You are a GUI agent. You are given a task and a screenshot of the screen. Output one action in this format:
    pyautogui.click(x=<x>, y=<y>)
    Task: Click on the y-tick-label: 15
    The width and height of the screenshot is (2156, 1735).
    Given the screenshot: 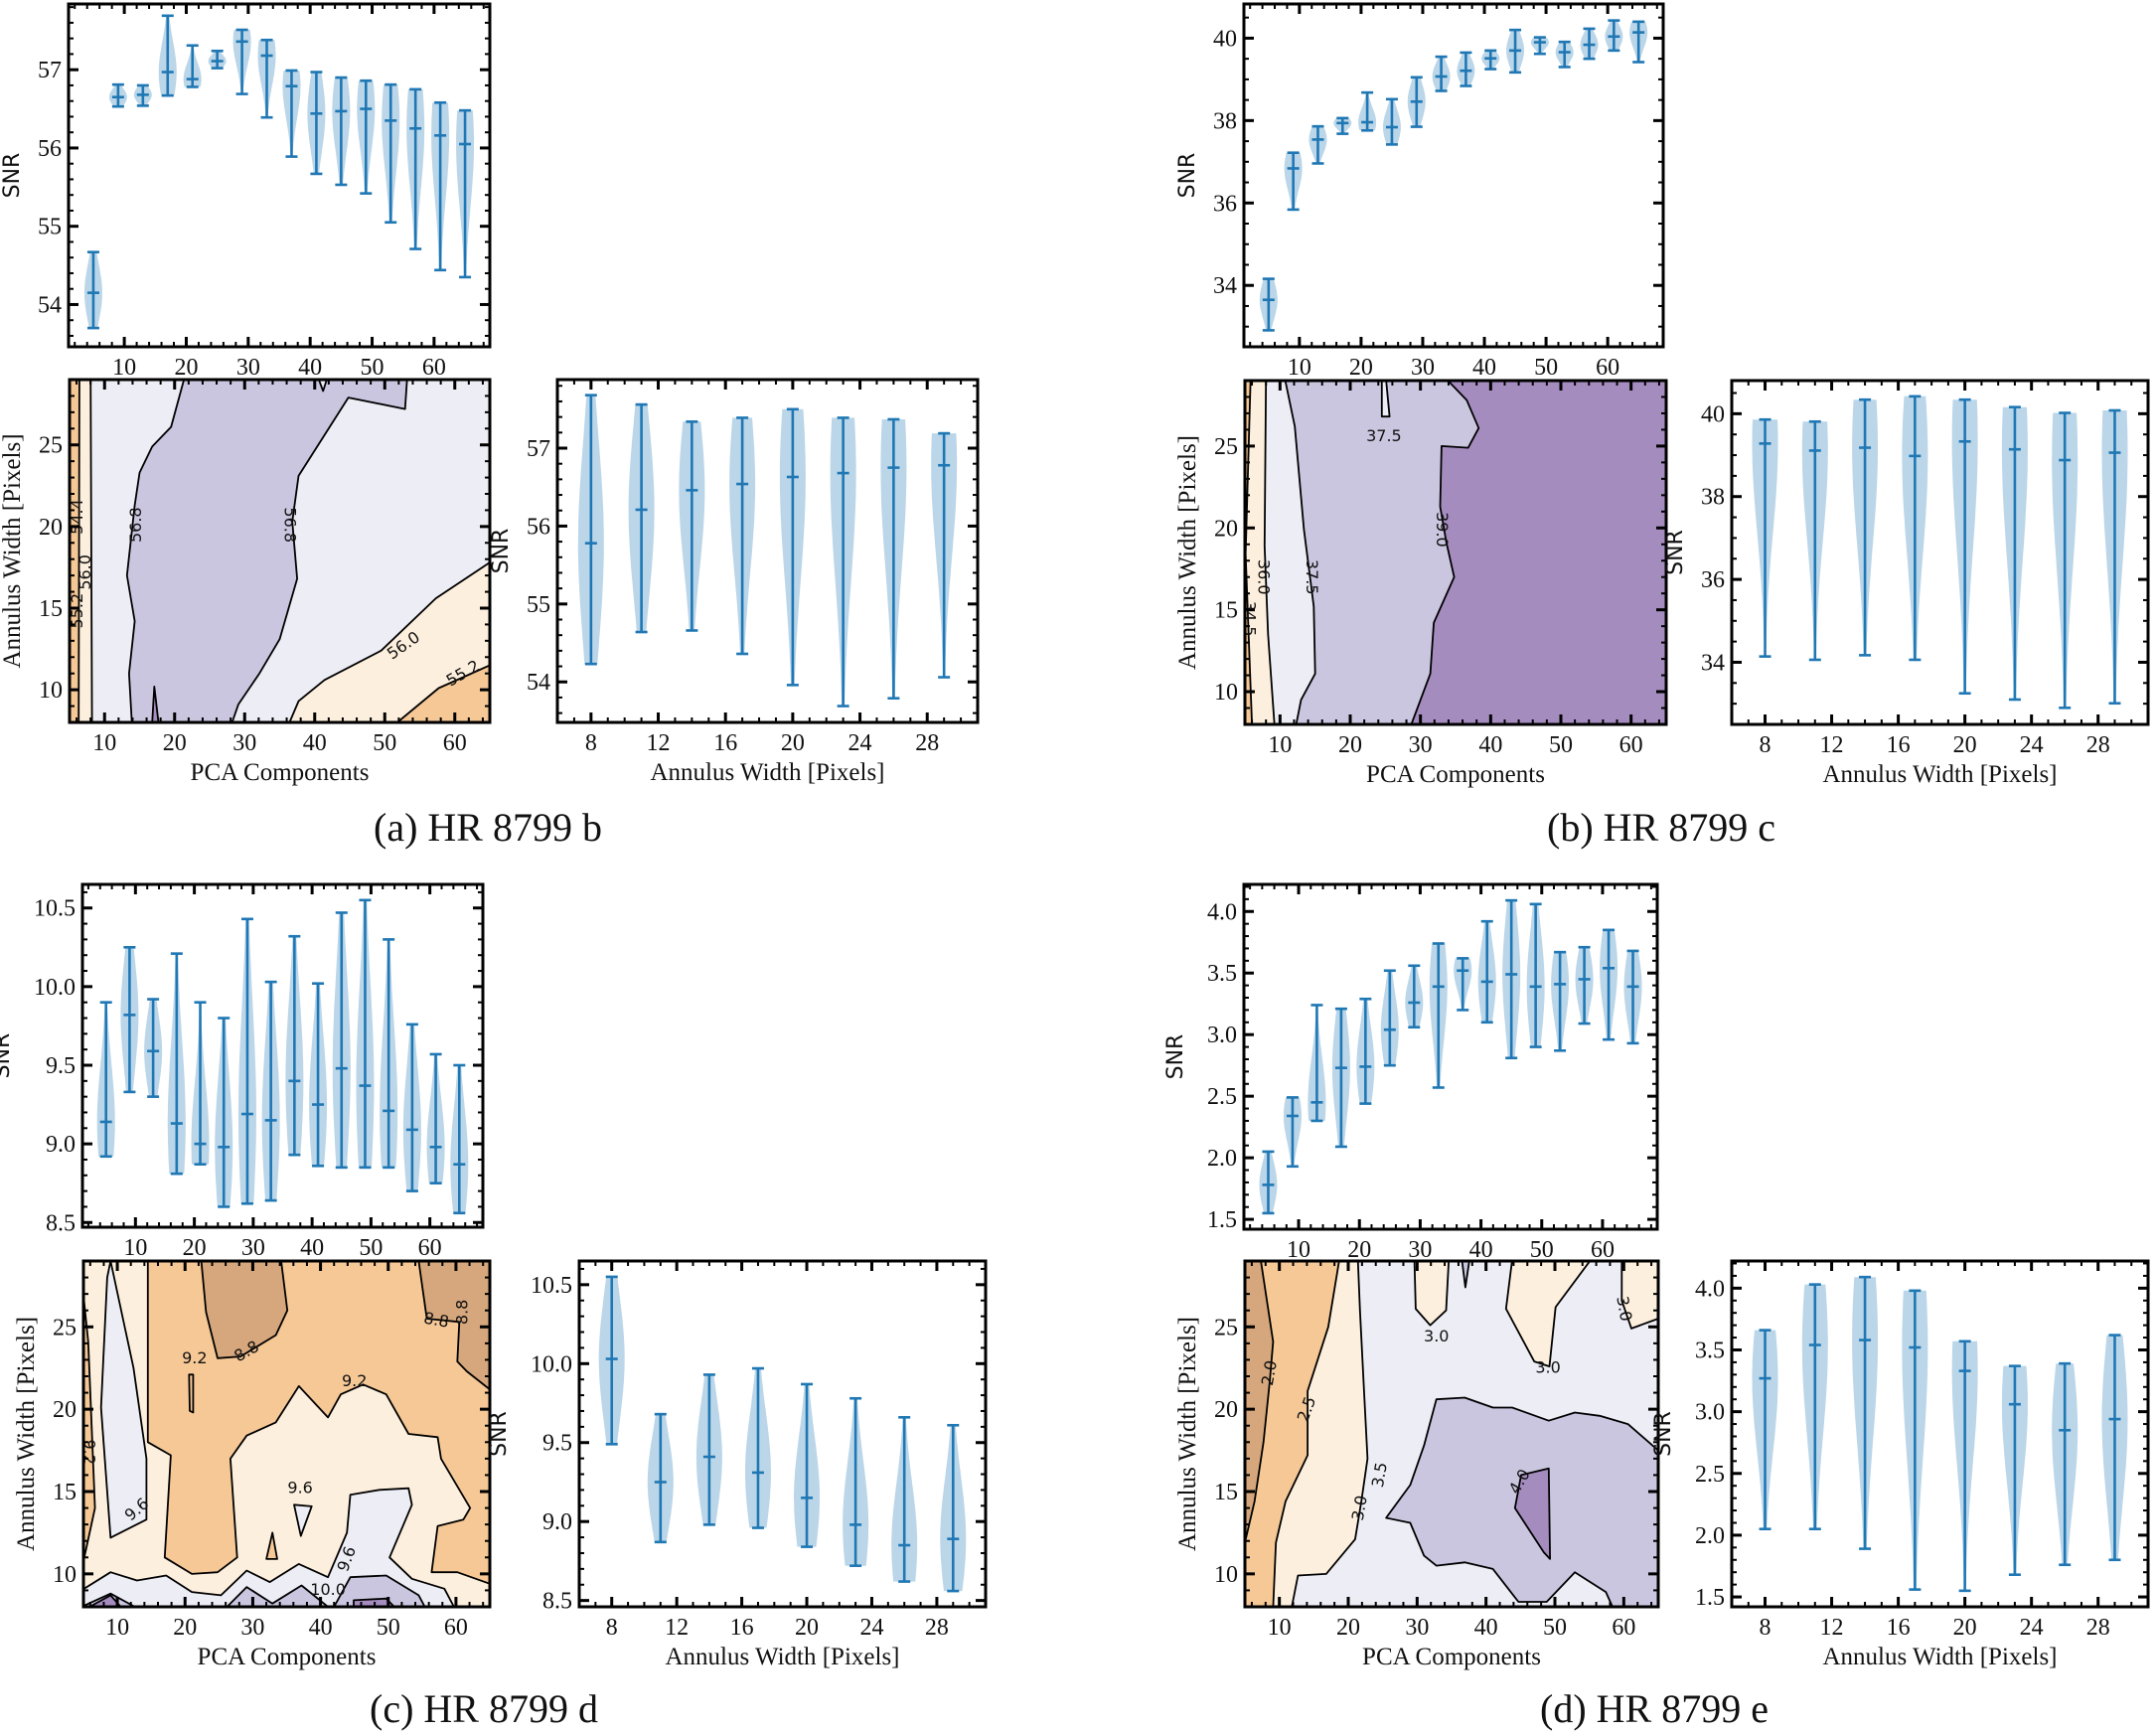 What is the action you would take?
    pyautogui.click(x=1226, y=1492)
    